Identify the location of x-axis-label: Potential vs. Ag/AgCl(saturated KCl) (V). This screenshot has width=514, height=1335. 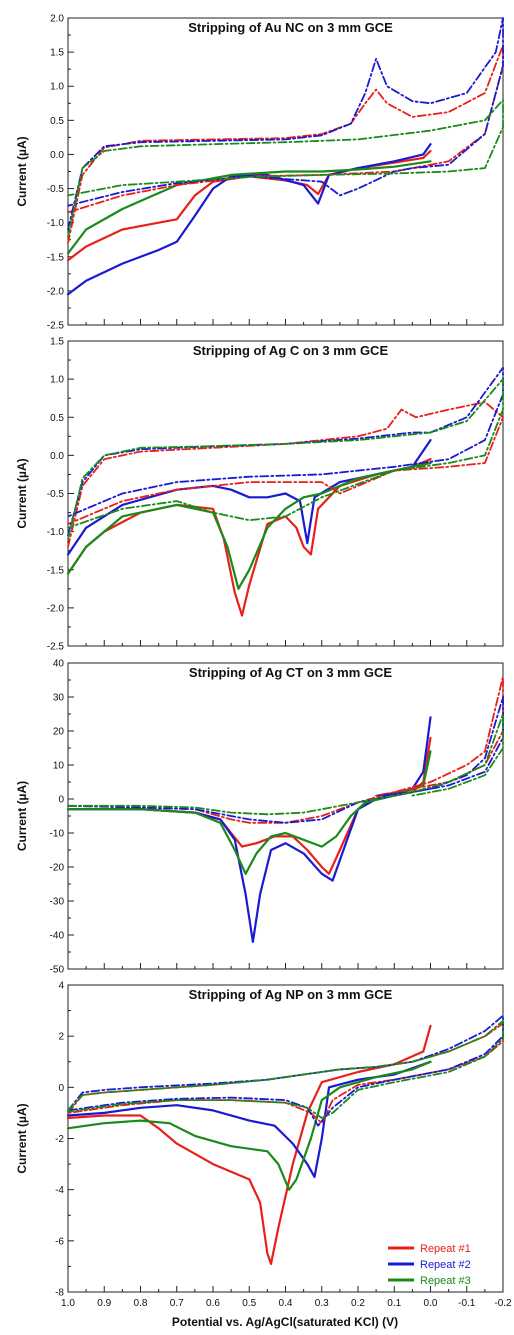
(285, 1322).